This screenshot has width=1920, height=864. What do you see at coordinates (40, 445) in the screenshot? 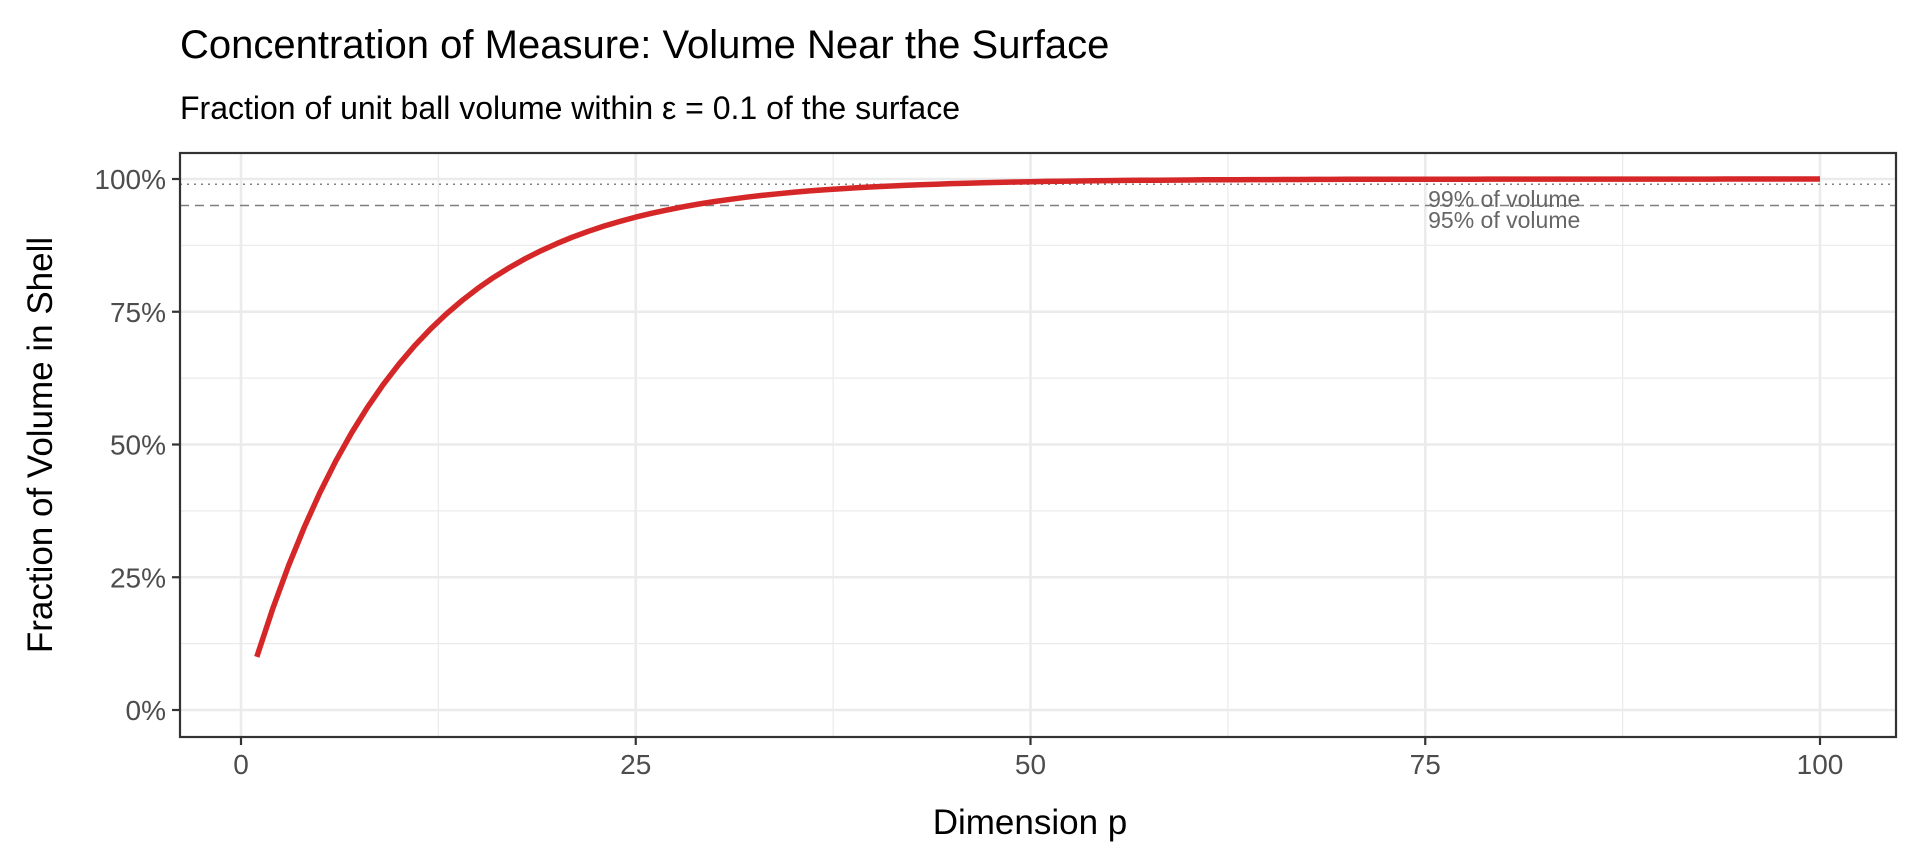
I see `y-axis-title: Fraction of Volume in Shell` at bounding box center [40, 445].